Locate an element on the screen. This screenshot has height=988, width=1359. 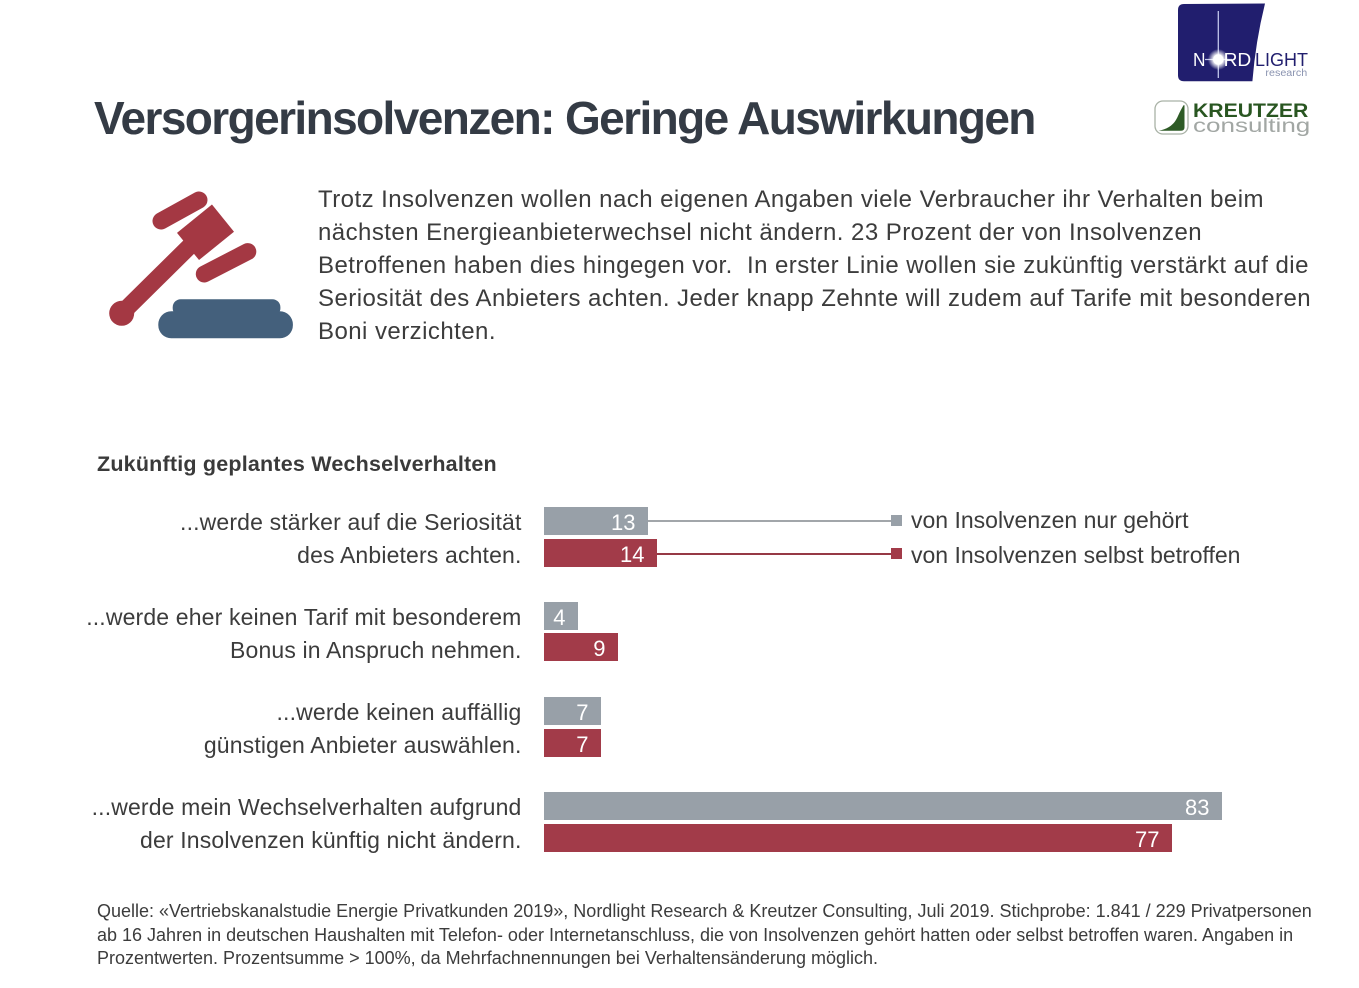
svg-text: research is located at coordinates (1286, 73).